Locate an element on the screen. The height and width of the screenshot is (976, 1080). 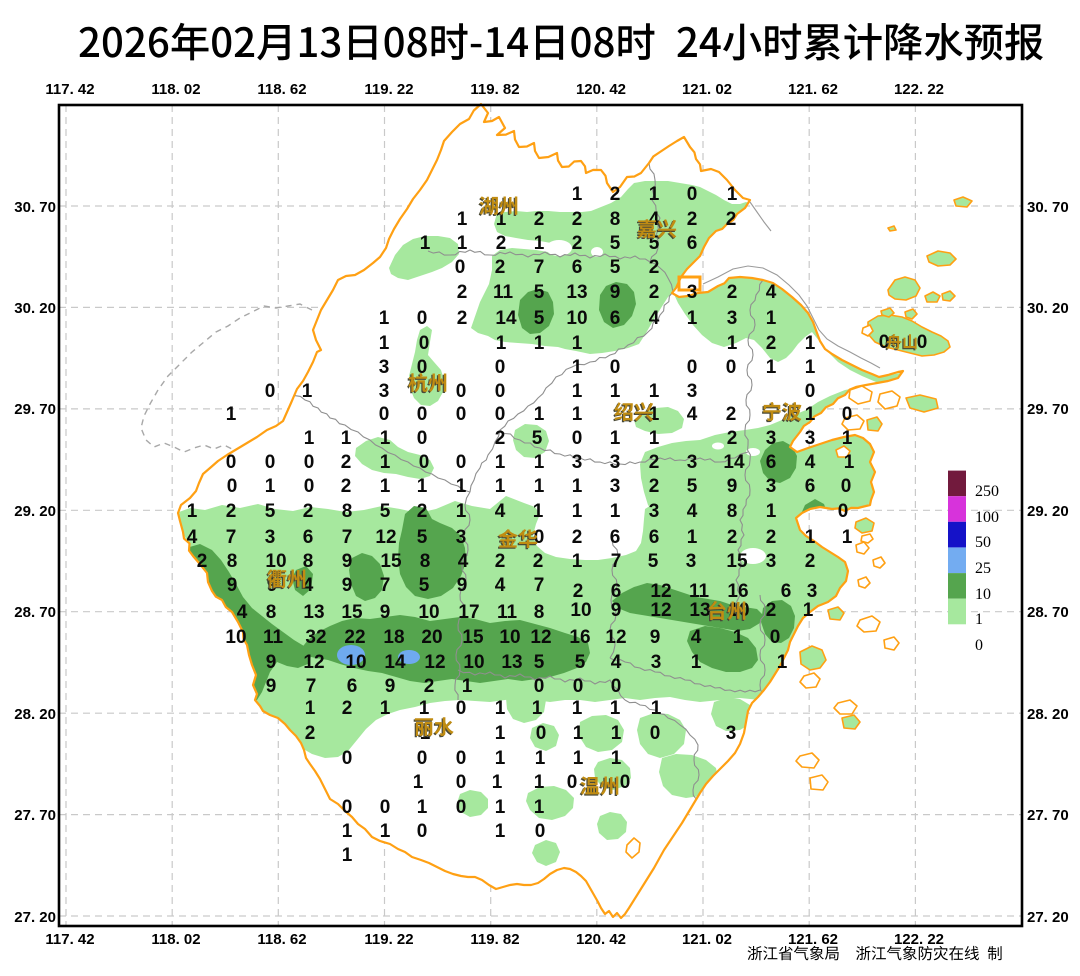
svg-text: 11 is located at coordinates (507, 612).